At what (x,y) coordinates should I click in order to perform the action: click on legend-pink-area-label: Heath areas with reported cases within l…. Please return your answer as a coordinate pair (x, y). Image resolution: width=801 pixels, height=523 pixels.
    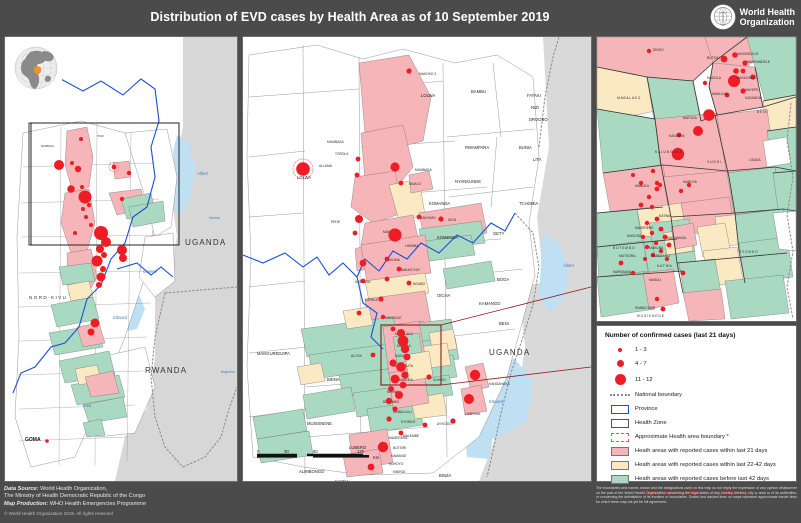
    Looking at the image, I should click on (701, 451).